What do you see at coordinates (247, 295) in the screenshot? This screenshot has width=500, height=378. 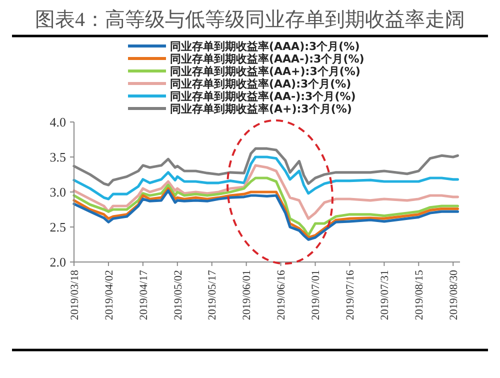 I see `x-tick-label: 2019/06/01` at bounding box center [247, 295].